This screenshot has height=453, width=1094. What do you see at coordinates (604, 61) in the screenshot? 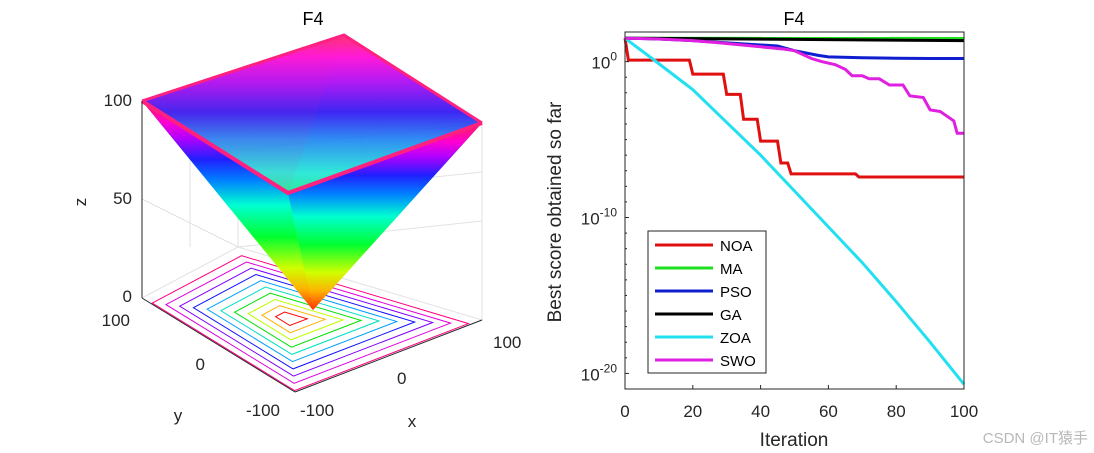
I see `y-tick-label: 100` at bounding box center [604, 61].